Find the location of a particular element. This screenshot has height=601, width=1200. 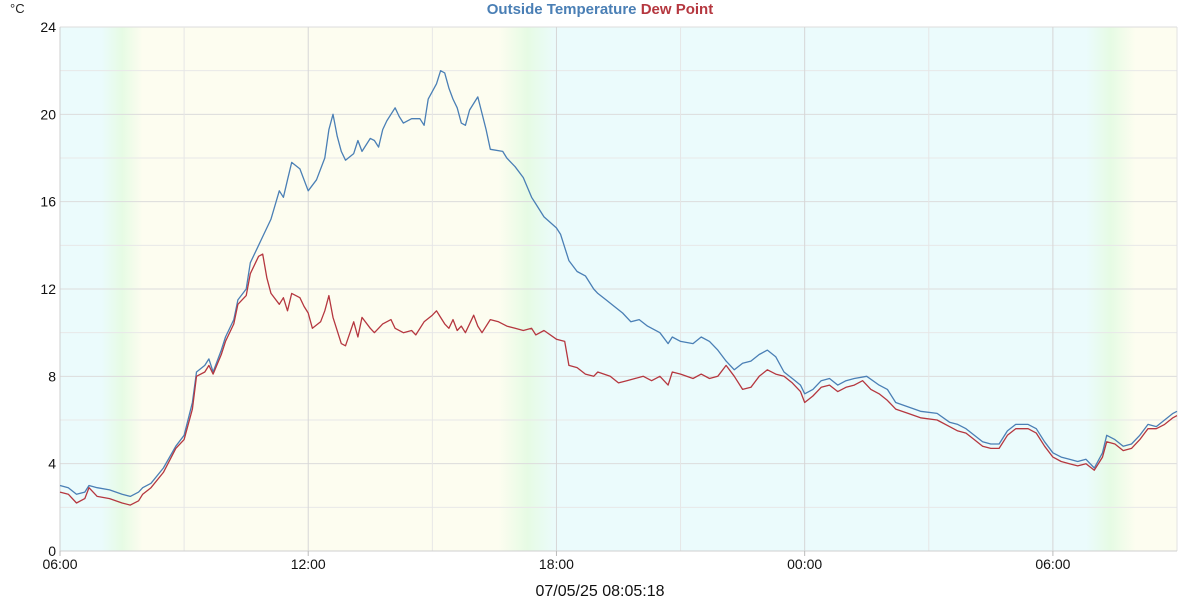

legend-dew-point: Dew Point is located at coordinates (677, 9).